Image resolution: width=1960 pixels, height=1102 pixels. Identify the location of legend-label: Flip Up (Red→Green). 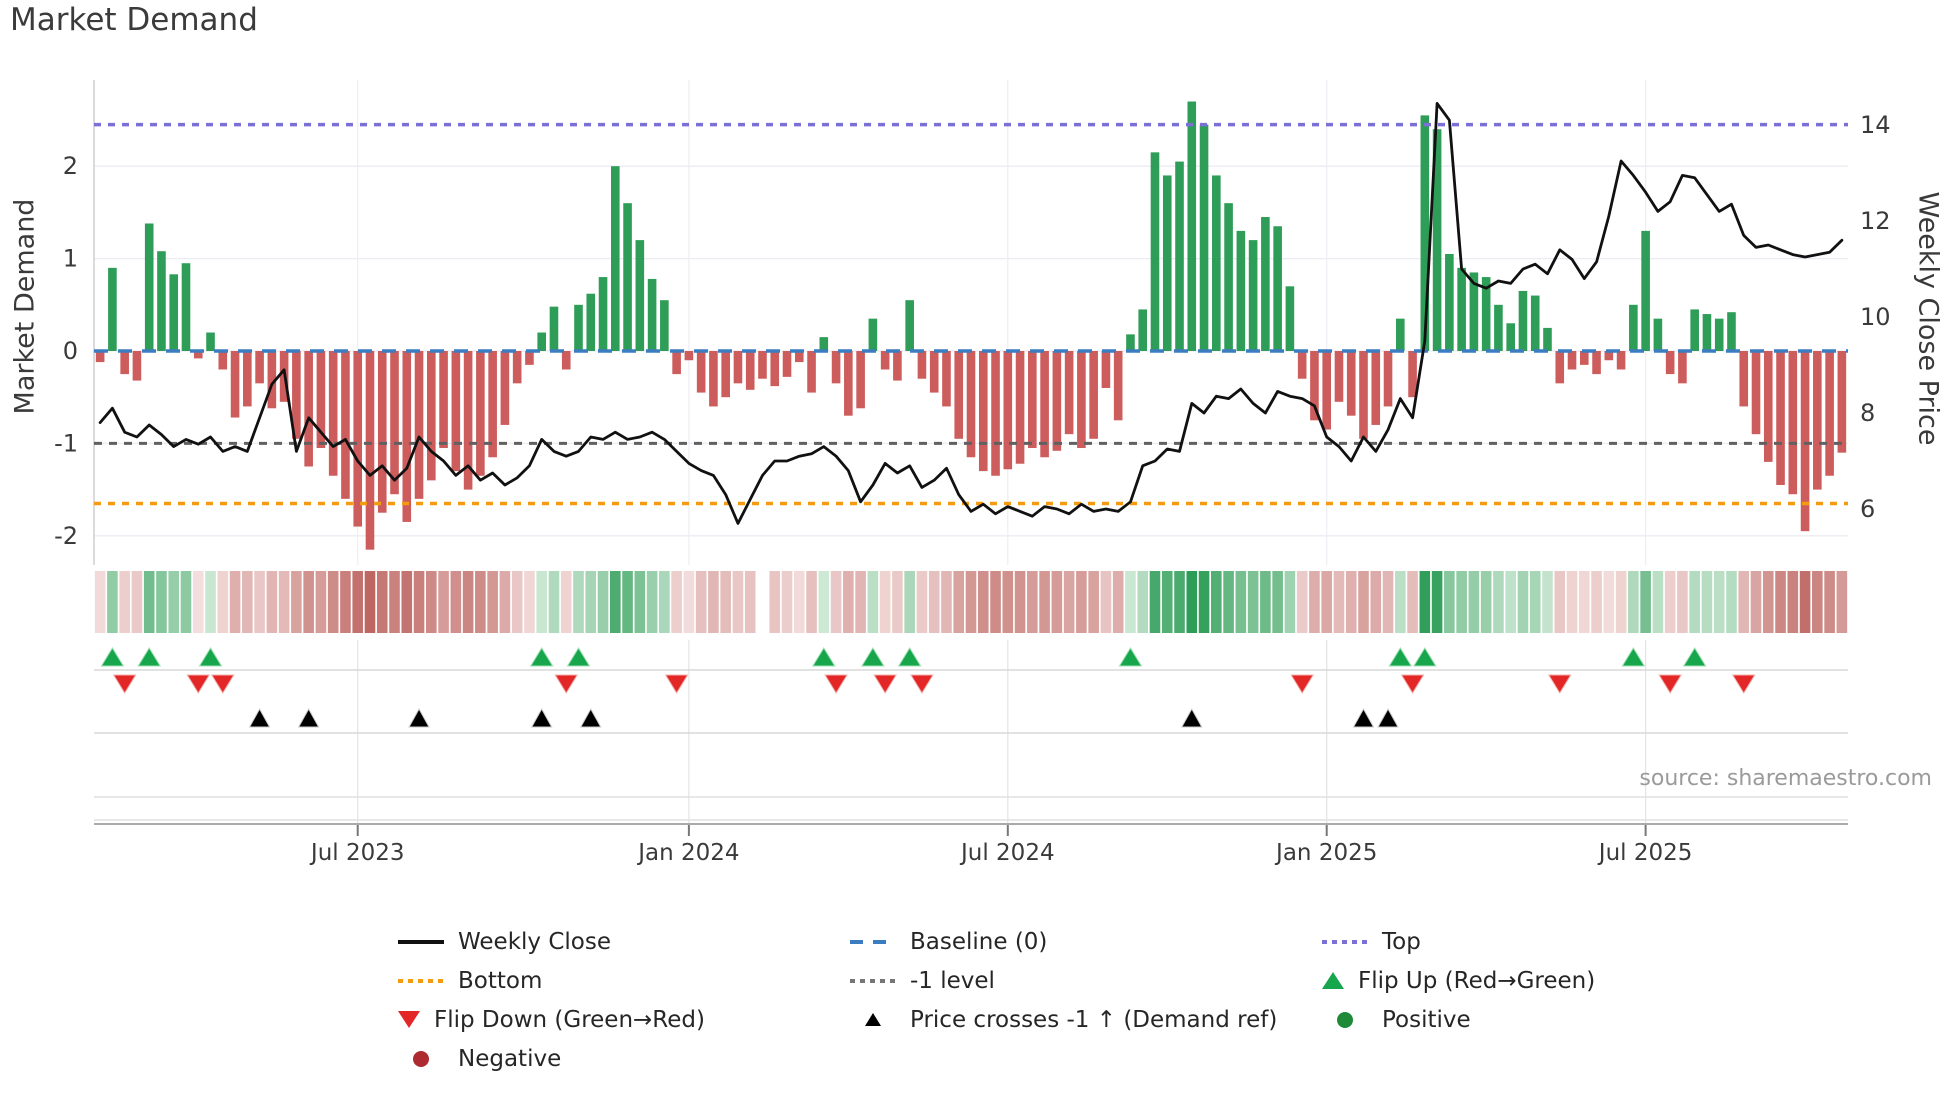
(1477, 980).